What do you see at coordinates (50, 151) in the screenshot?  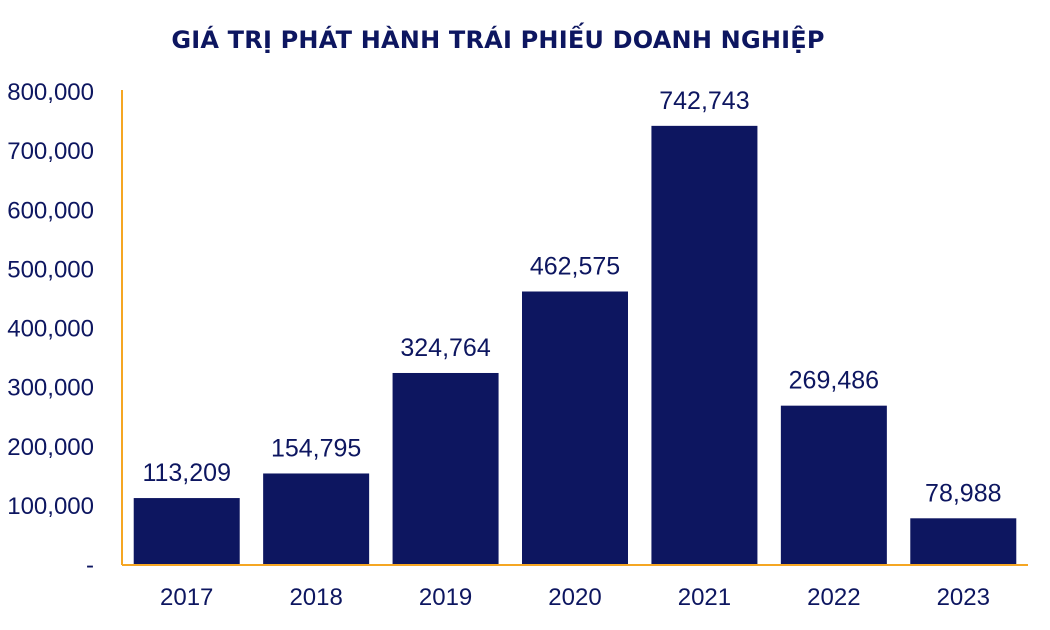 I see `y-tick-label: 700,000` at bounding box center [50, 151].